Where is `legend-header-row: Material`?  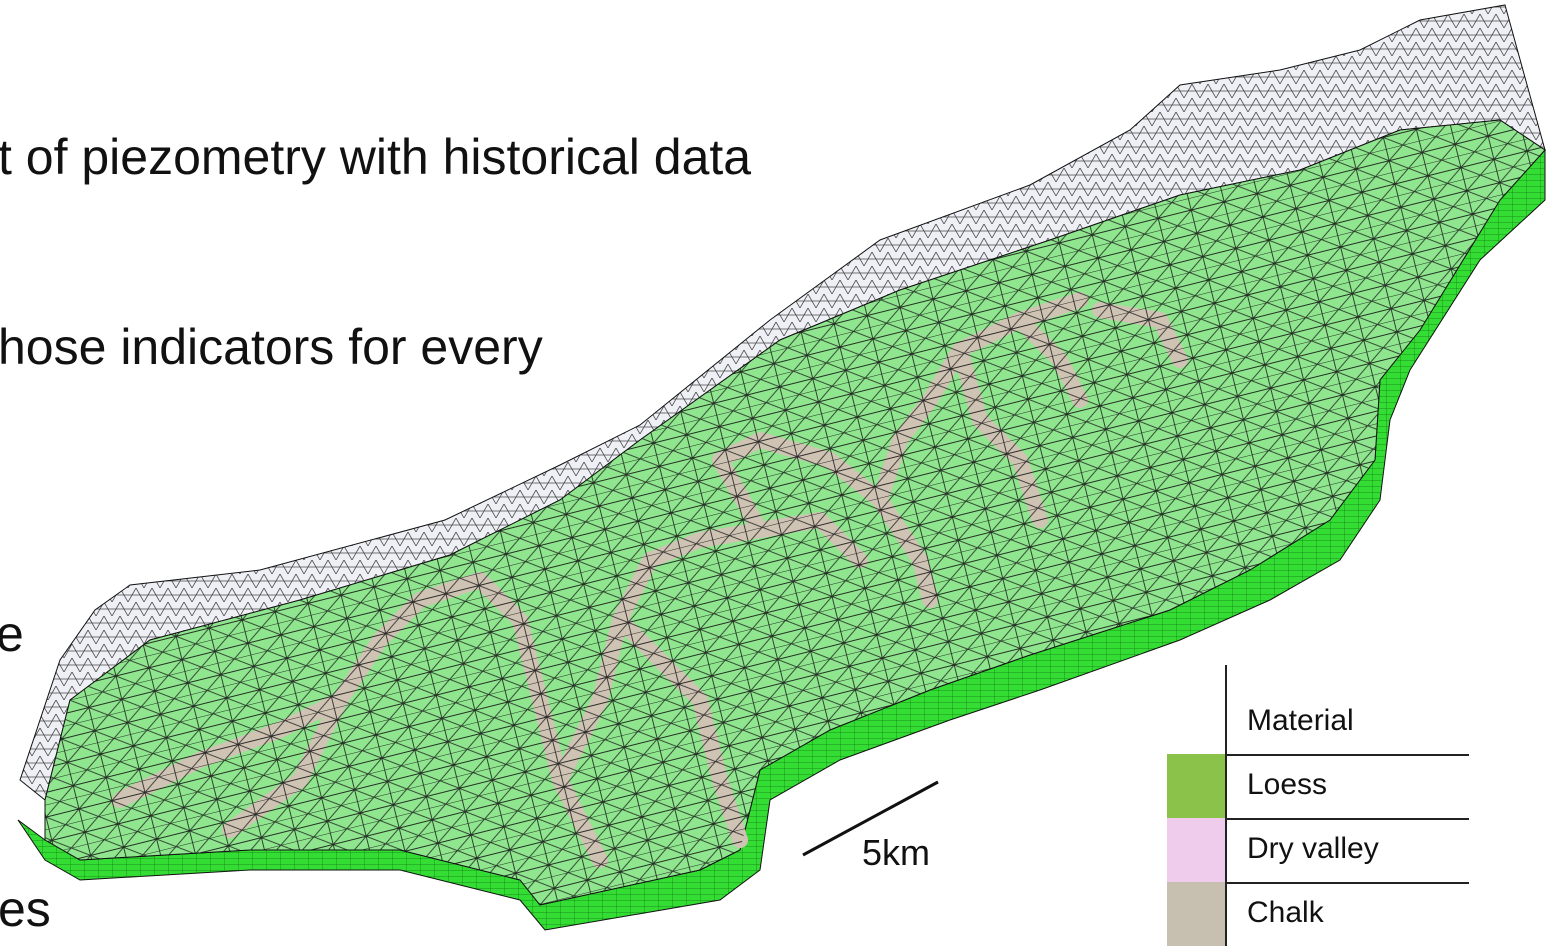 legend-header-row: Material is located at coordinates (1318, 722).